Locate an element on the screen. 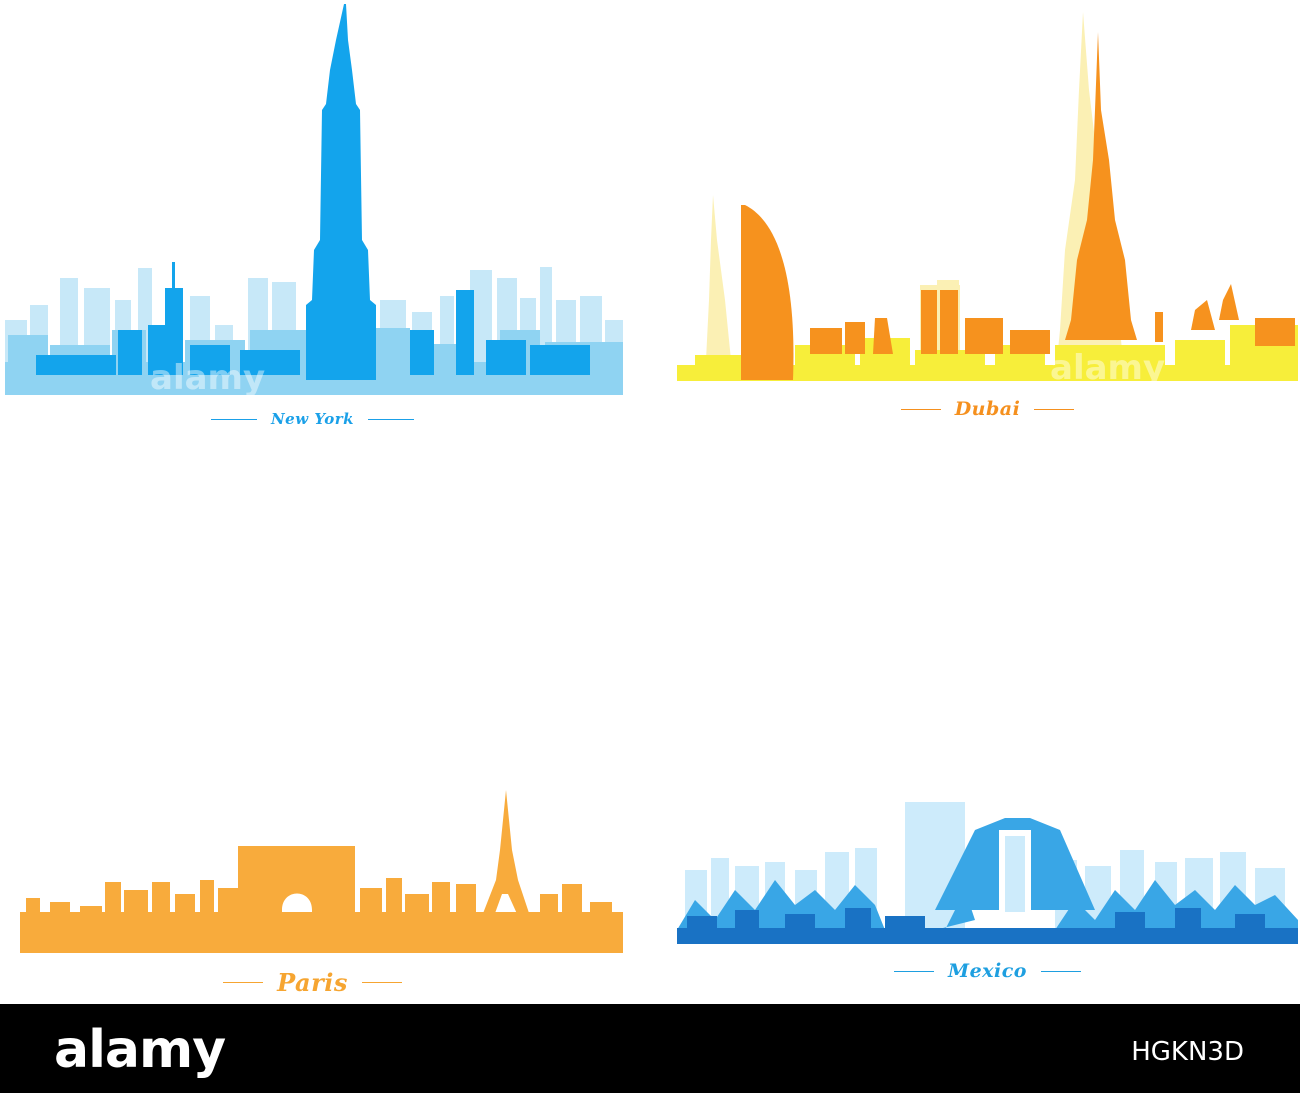  dubai-watermark: alamy is located at coordinates (1107, 368).